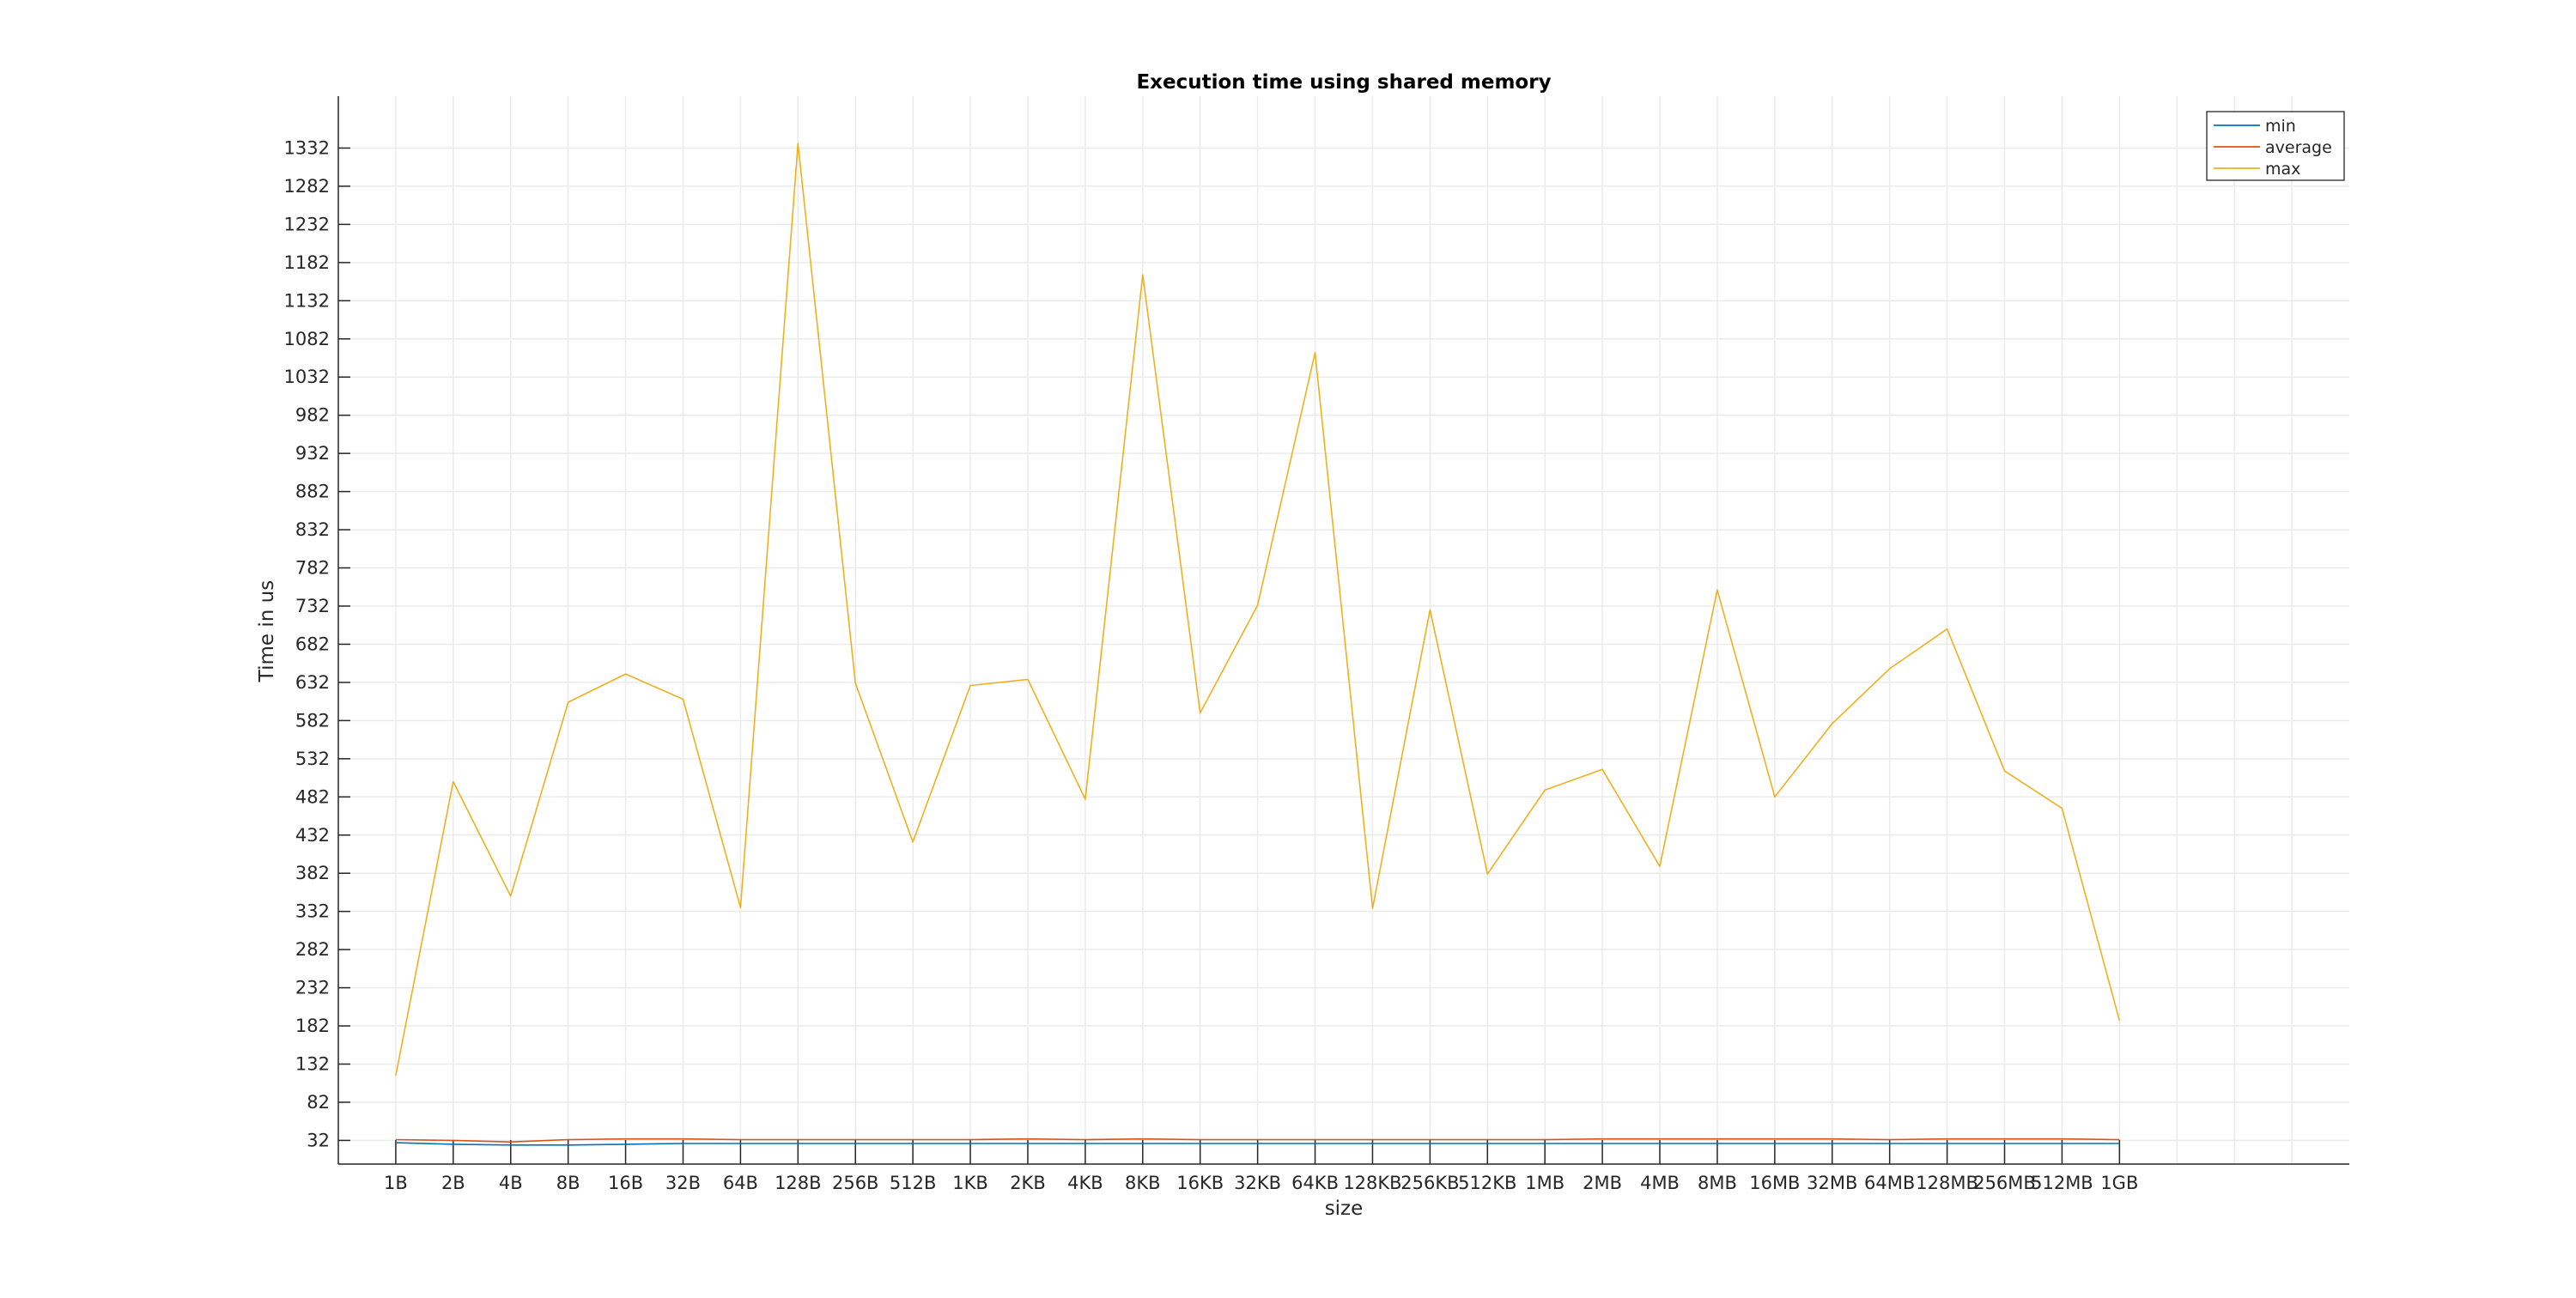 Image resolution: width=2576 pixels, height=1298 pixels. Describe the element at coordinates (625, 1183) in the screenshot. I see `x-tick-label: 16B` at that location.